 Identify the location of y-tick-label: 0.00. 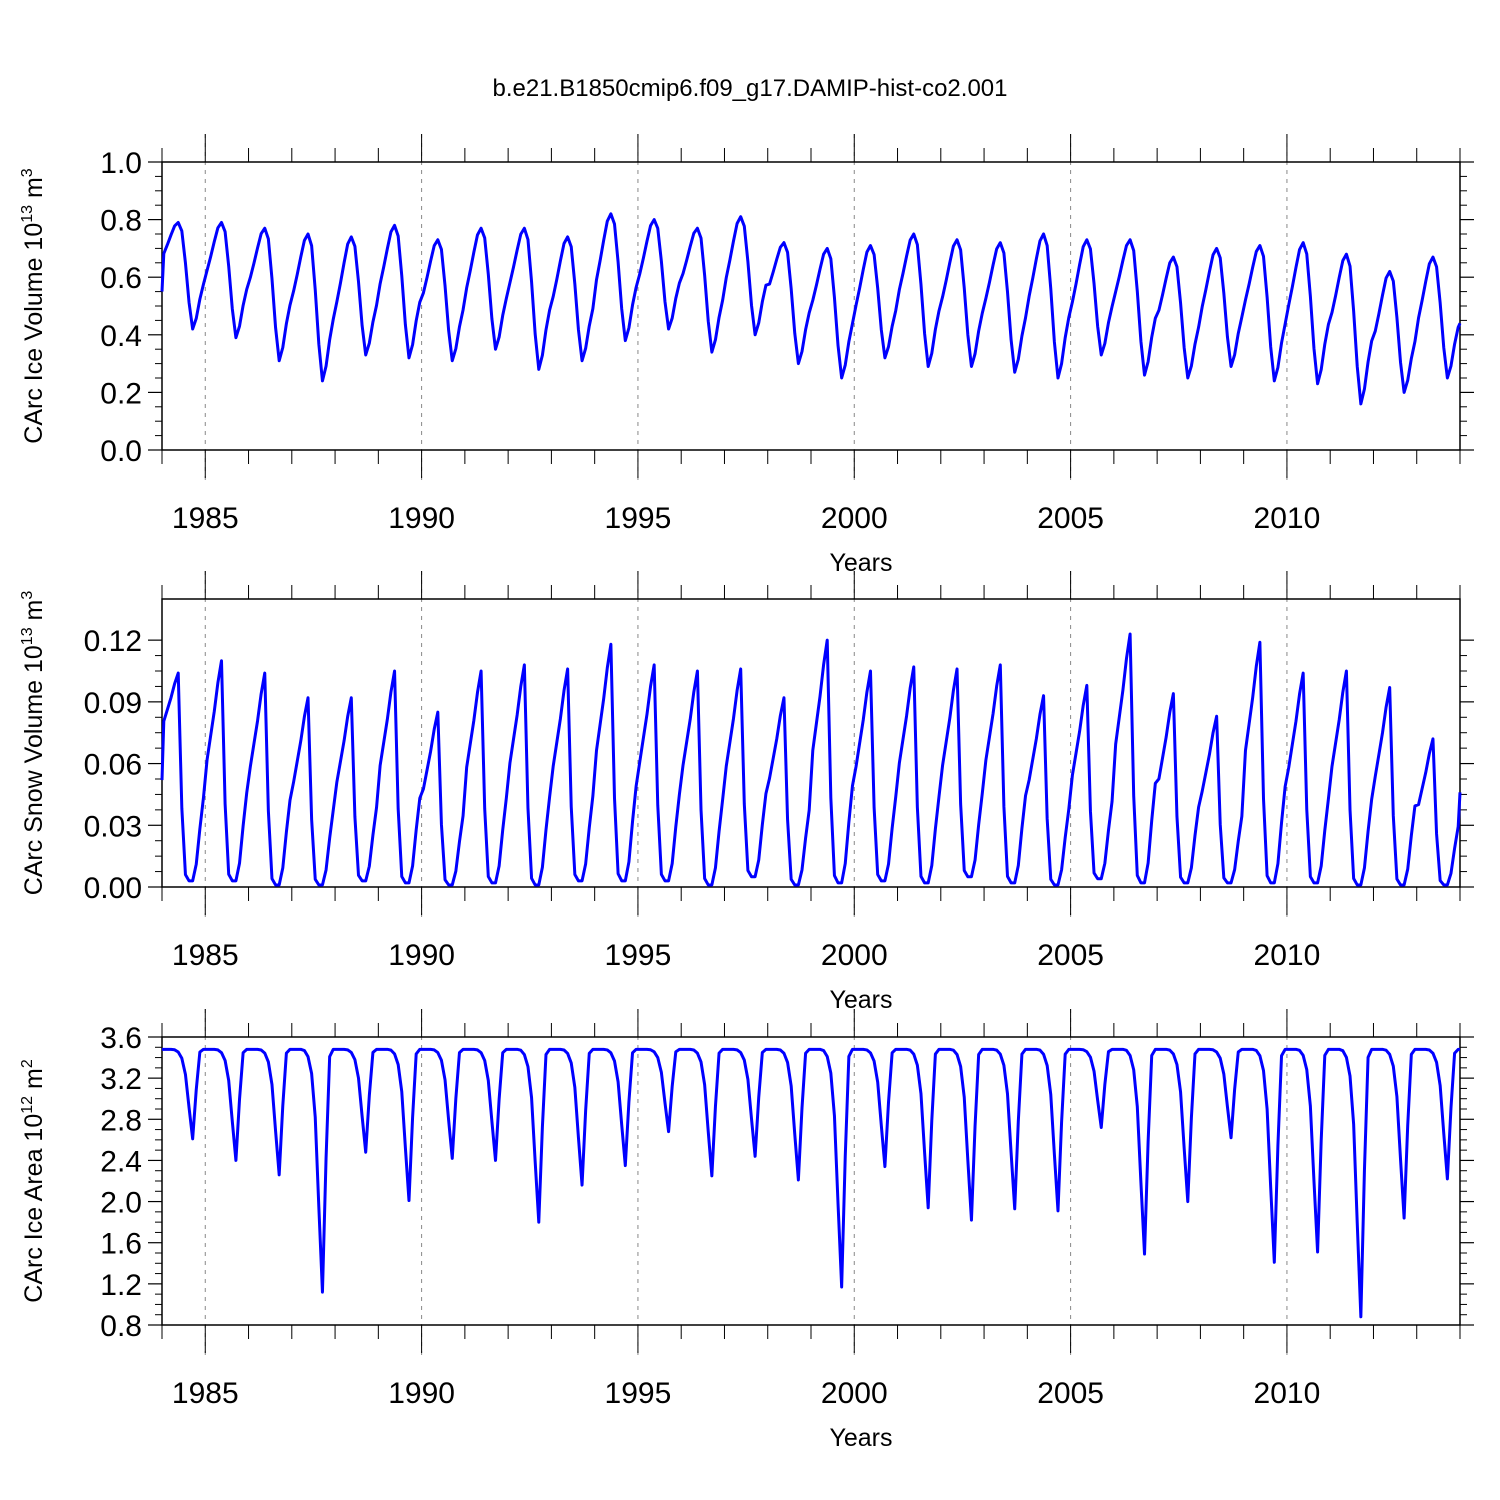
(113, 888).